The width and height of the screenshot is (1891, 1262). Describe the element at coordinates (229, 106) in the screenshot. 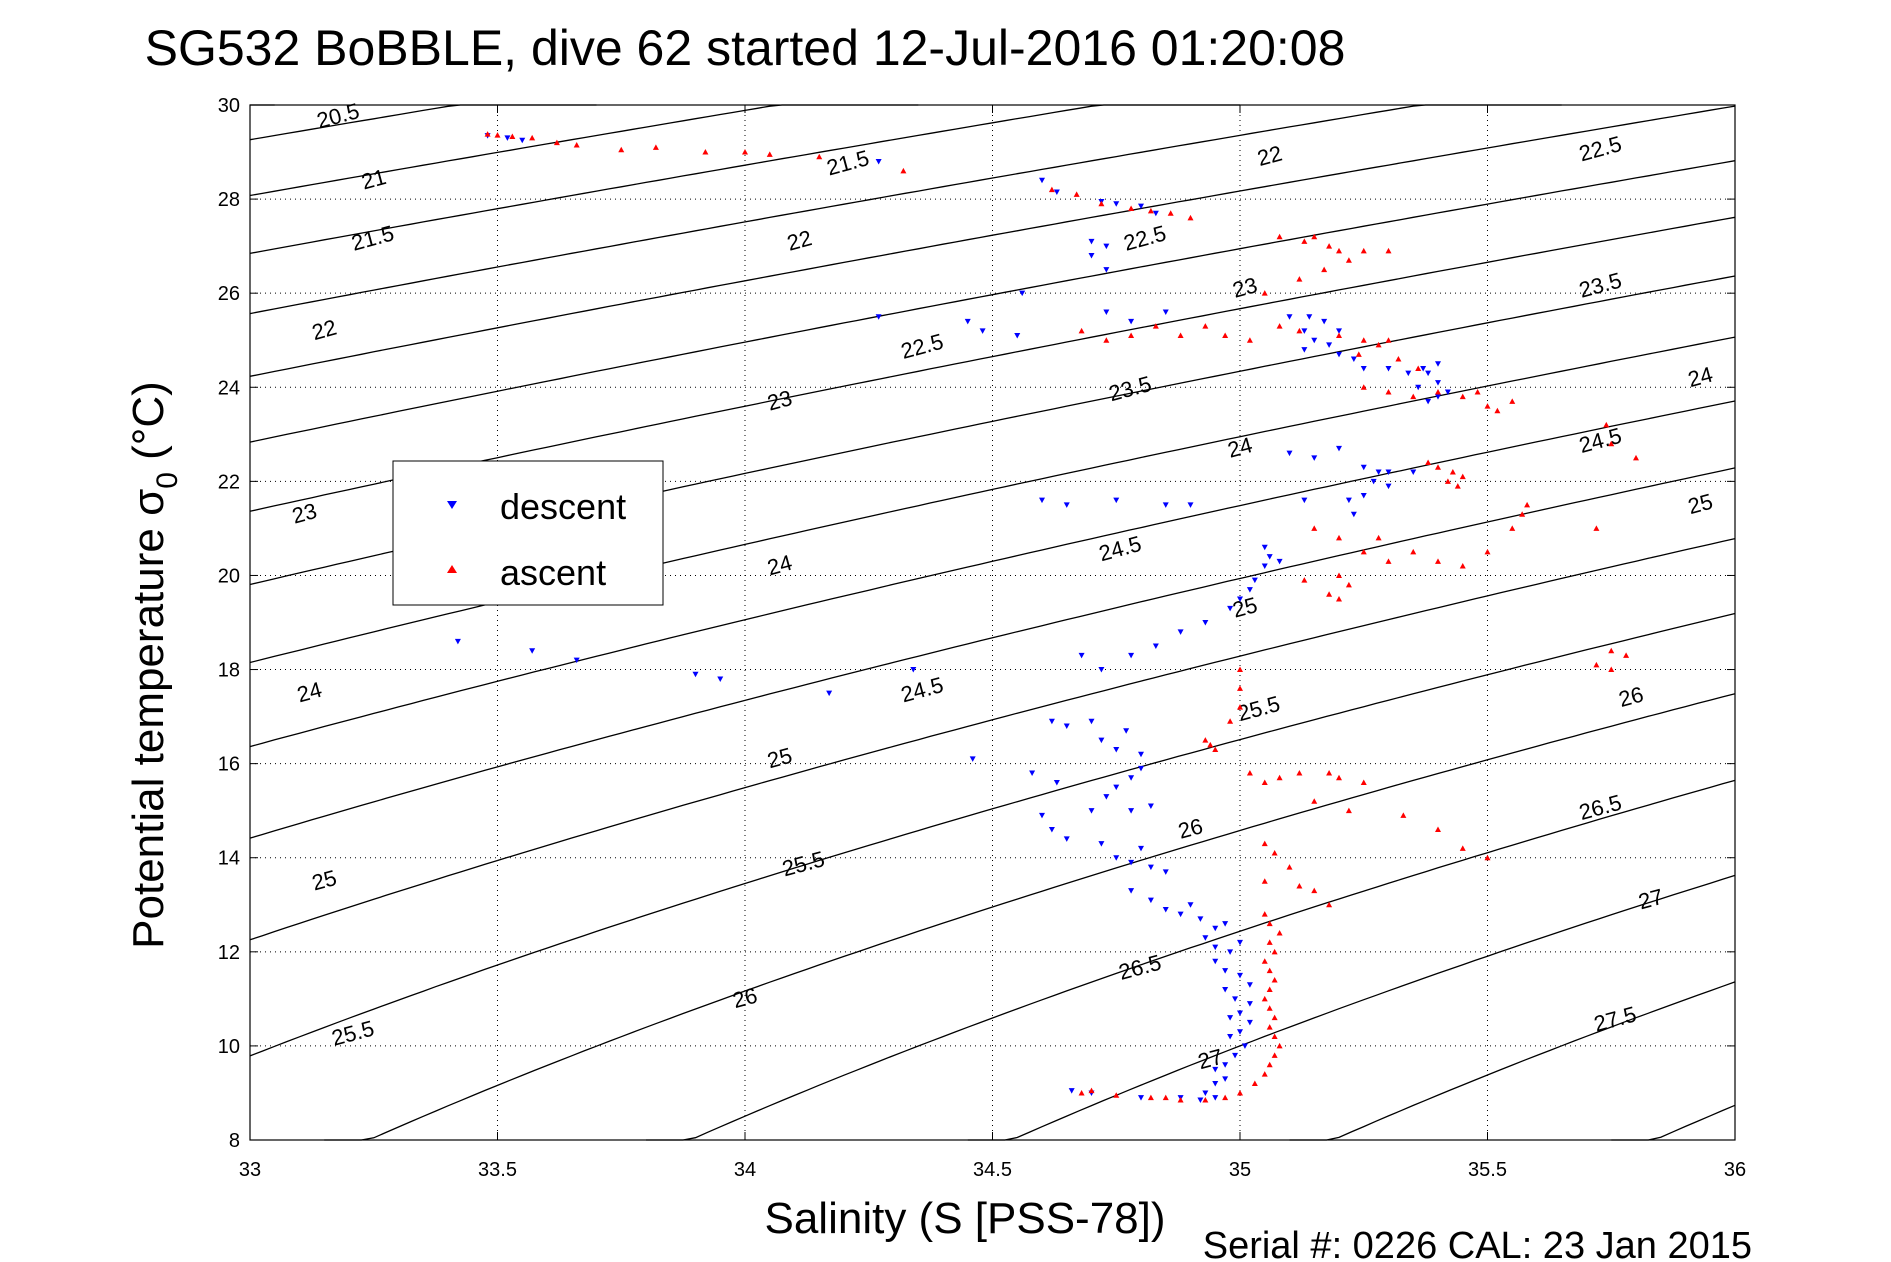

I see `y-tick-label: 30` at that location.